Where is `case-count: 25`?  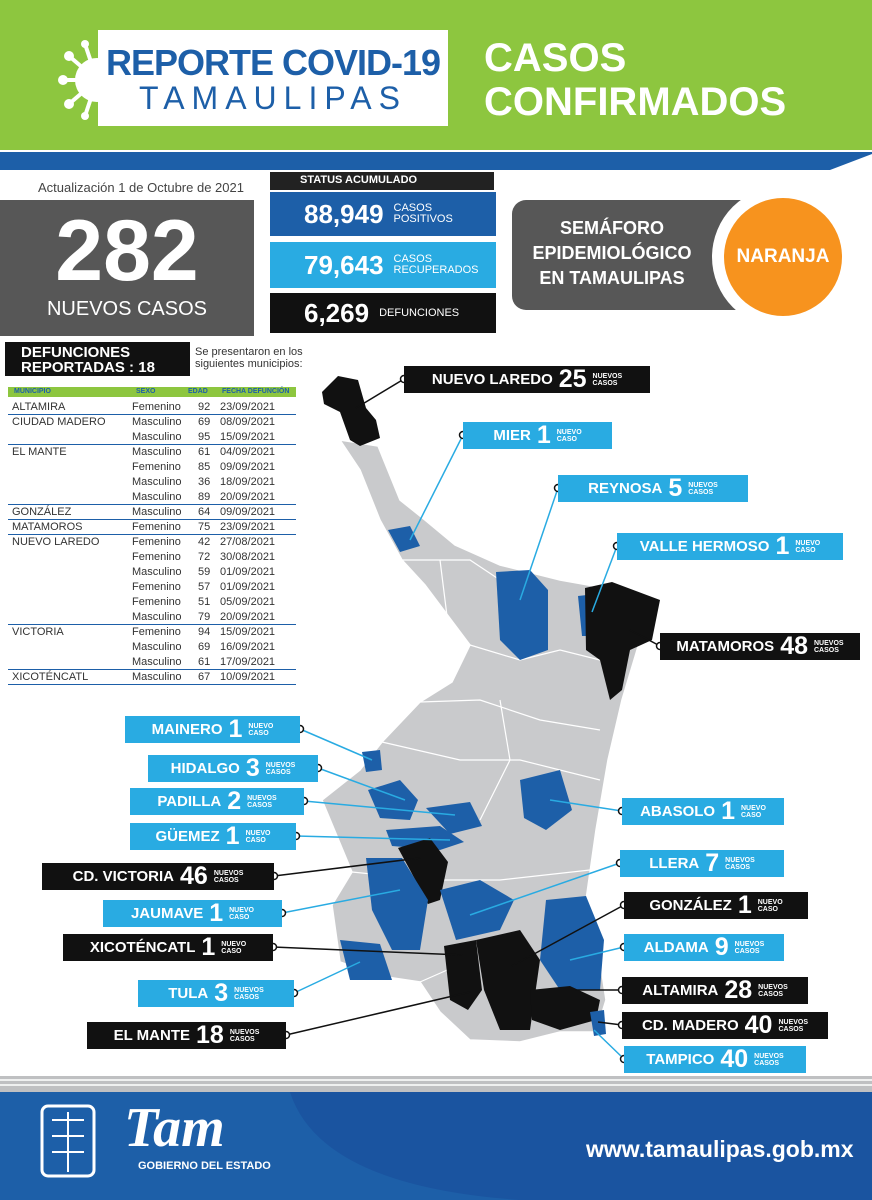 case-count: 25 is located at coordinates (572, 379).